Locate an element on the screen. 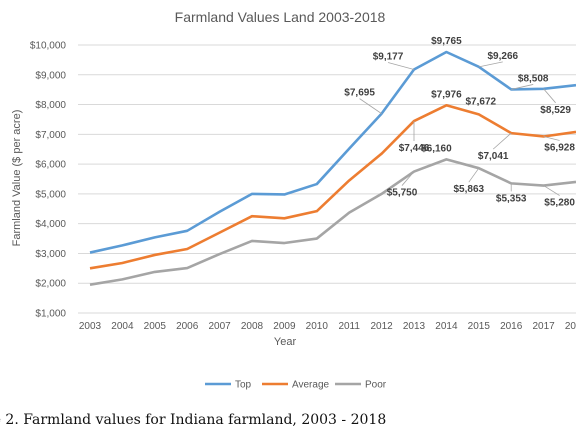 The width and height of the screenshot is (576, 432). x-tick-label: 2010 is located at coordinates (317, 326).